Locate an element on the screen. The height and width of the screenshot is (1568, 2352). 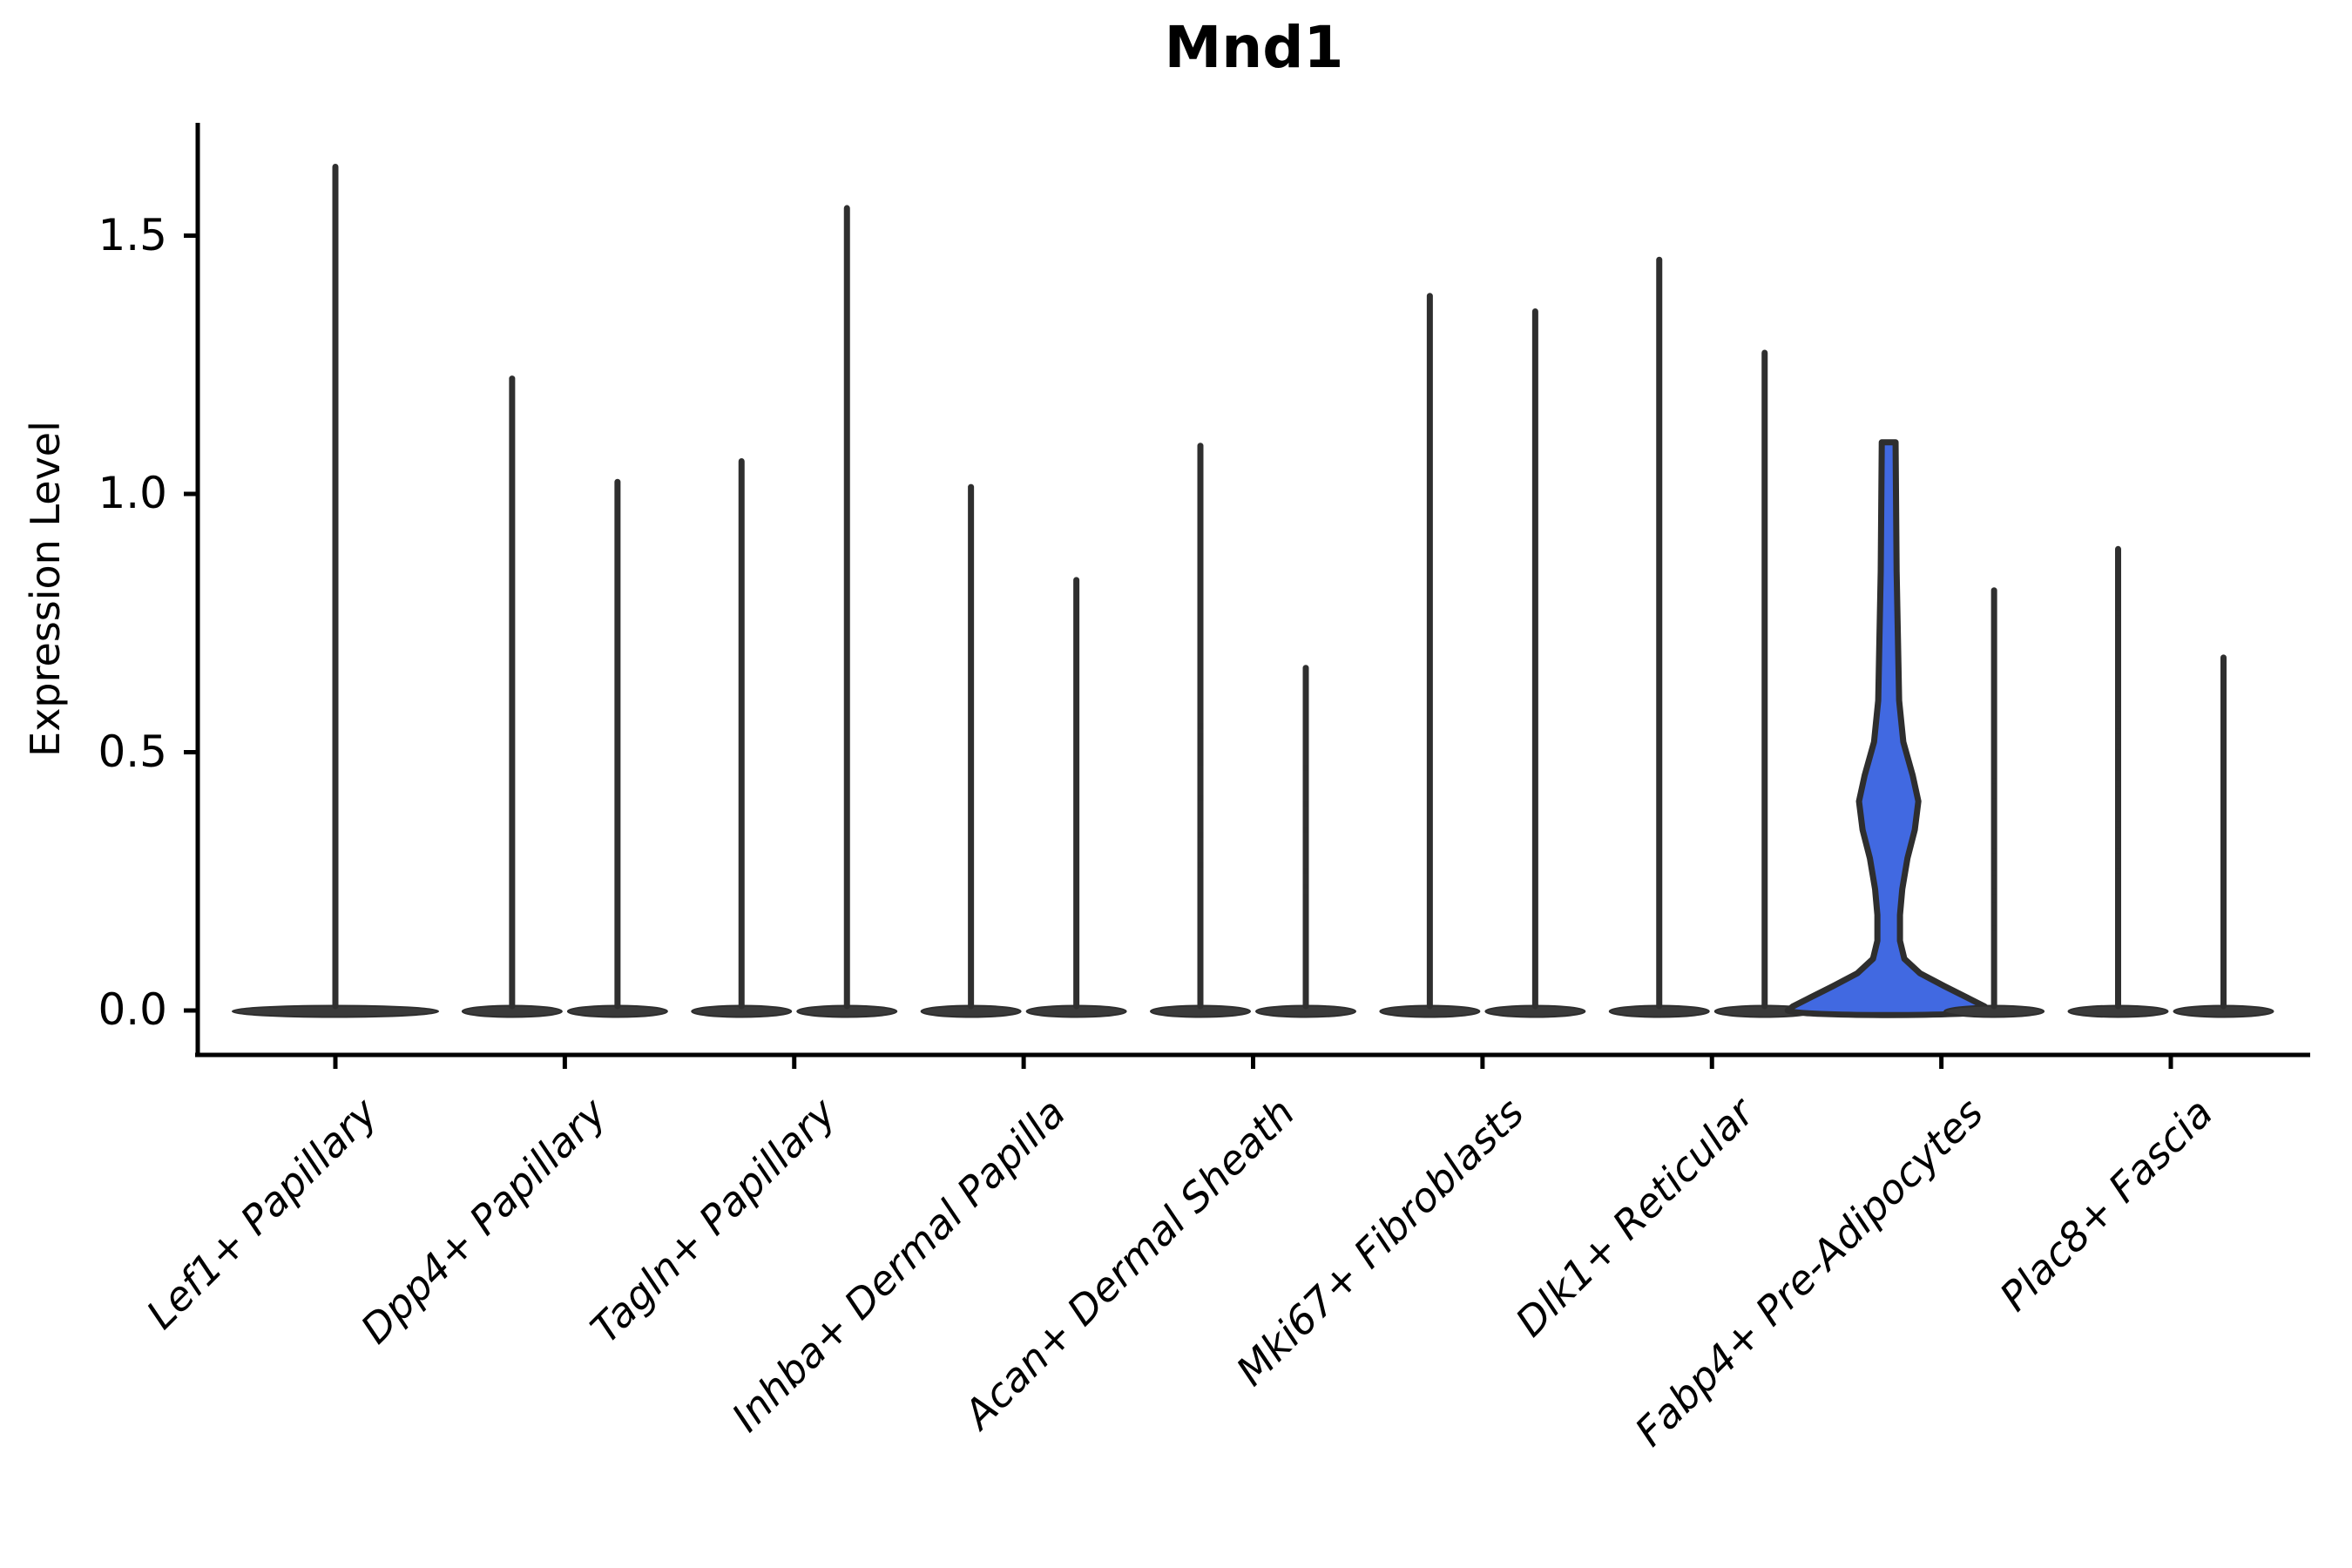
y-tick-label: 0.5 is located at coordinates (132, 751).